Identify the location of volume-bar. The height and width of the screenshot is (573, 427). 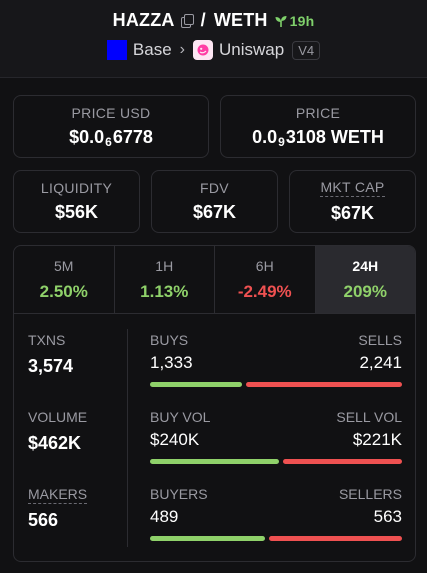
(276, 461).